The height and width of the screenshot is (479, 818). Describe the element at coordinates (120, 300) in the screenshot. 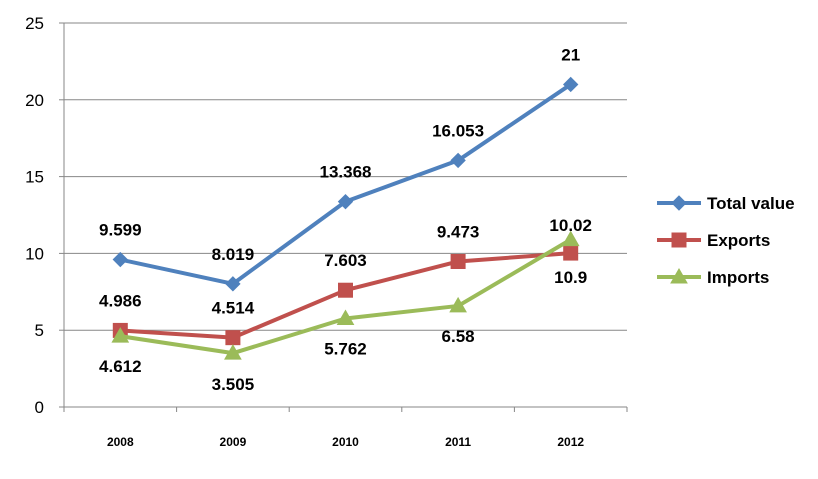

I see `data-label-exports-2008: 4.986` at that location.